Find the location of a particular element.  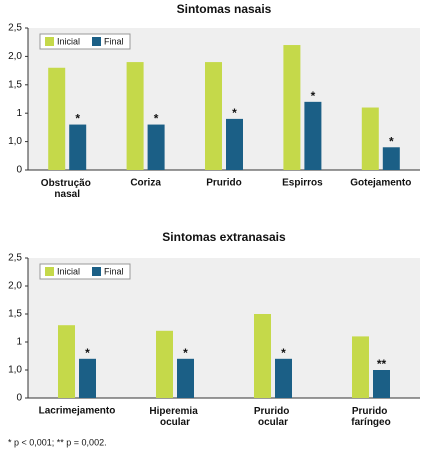

x-tick-label: Coriza is located at coordinates (145, 183).